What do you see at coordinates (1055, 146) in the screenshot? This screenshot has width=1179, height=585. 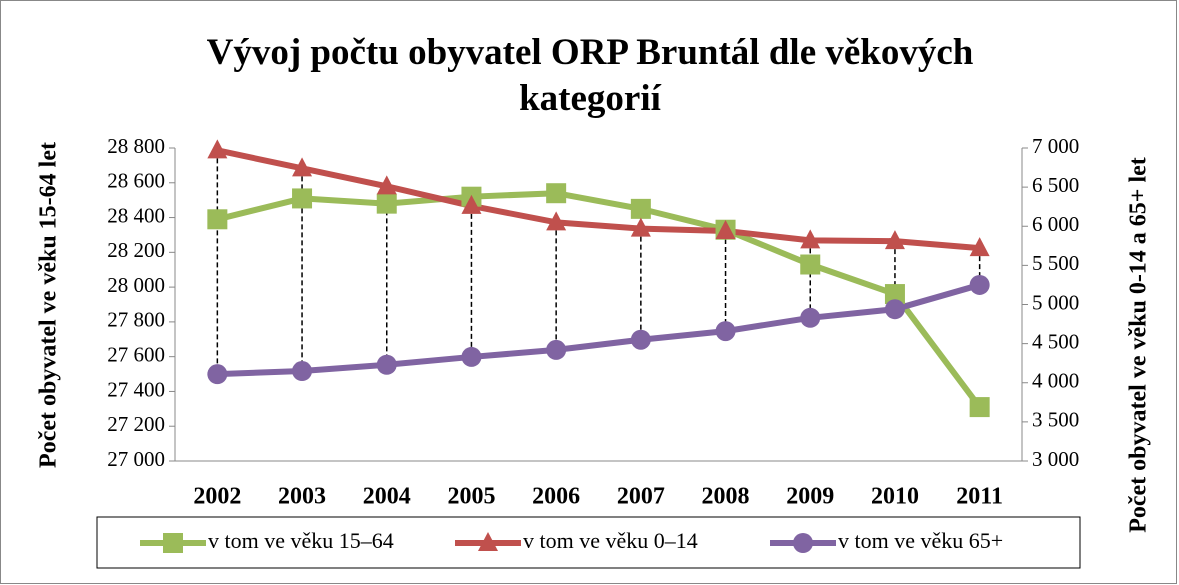 I see `y2-tick-label: 7 000` at bounding box center [1055, 146].